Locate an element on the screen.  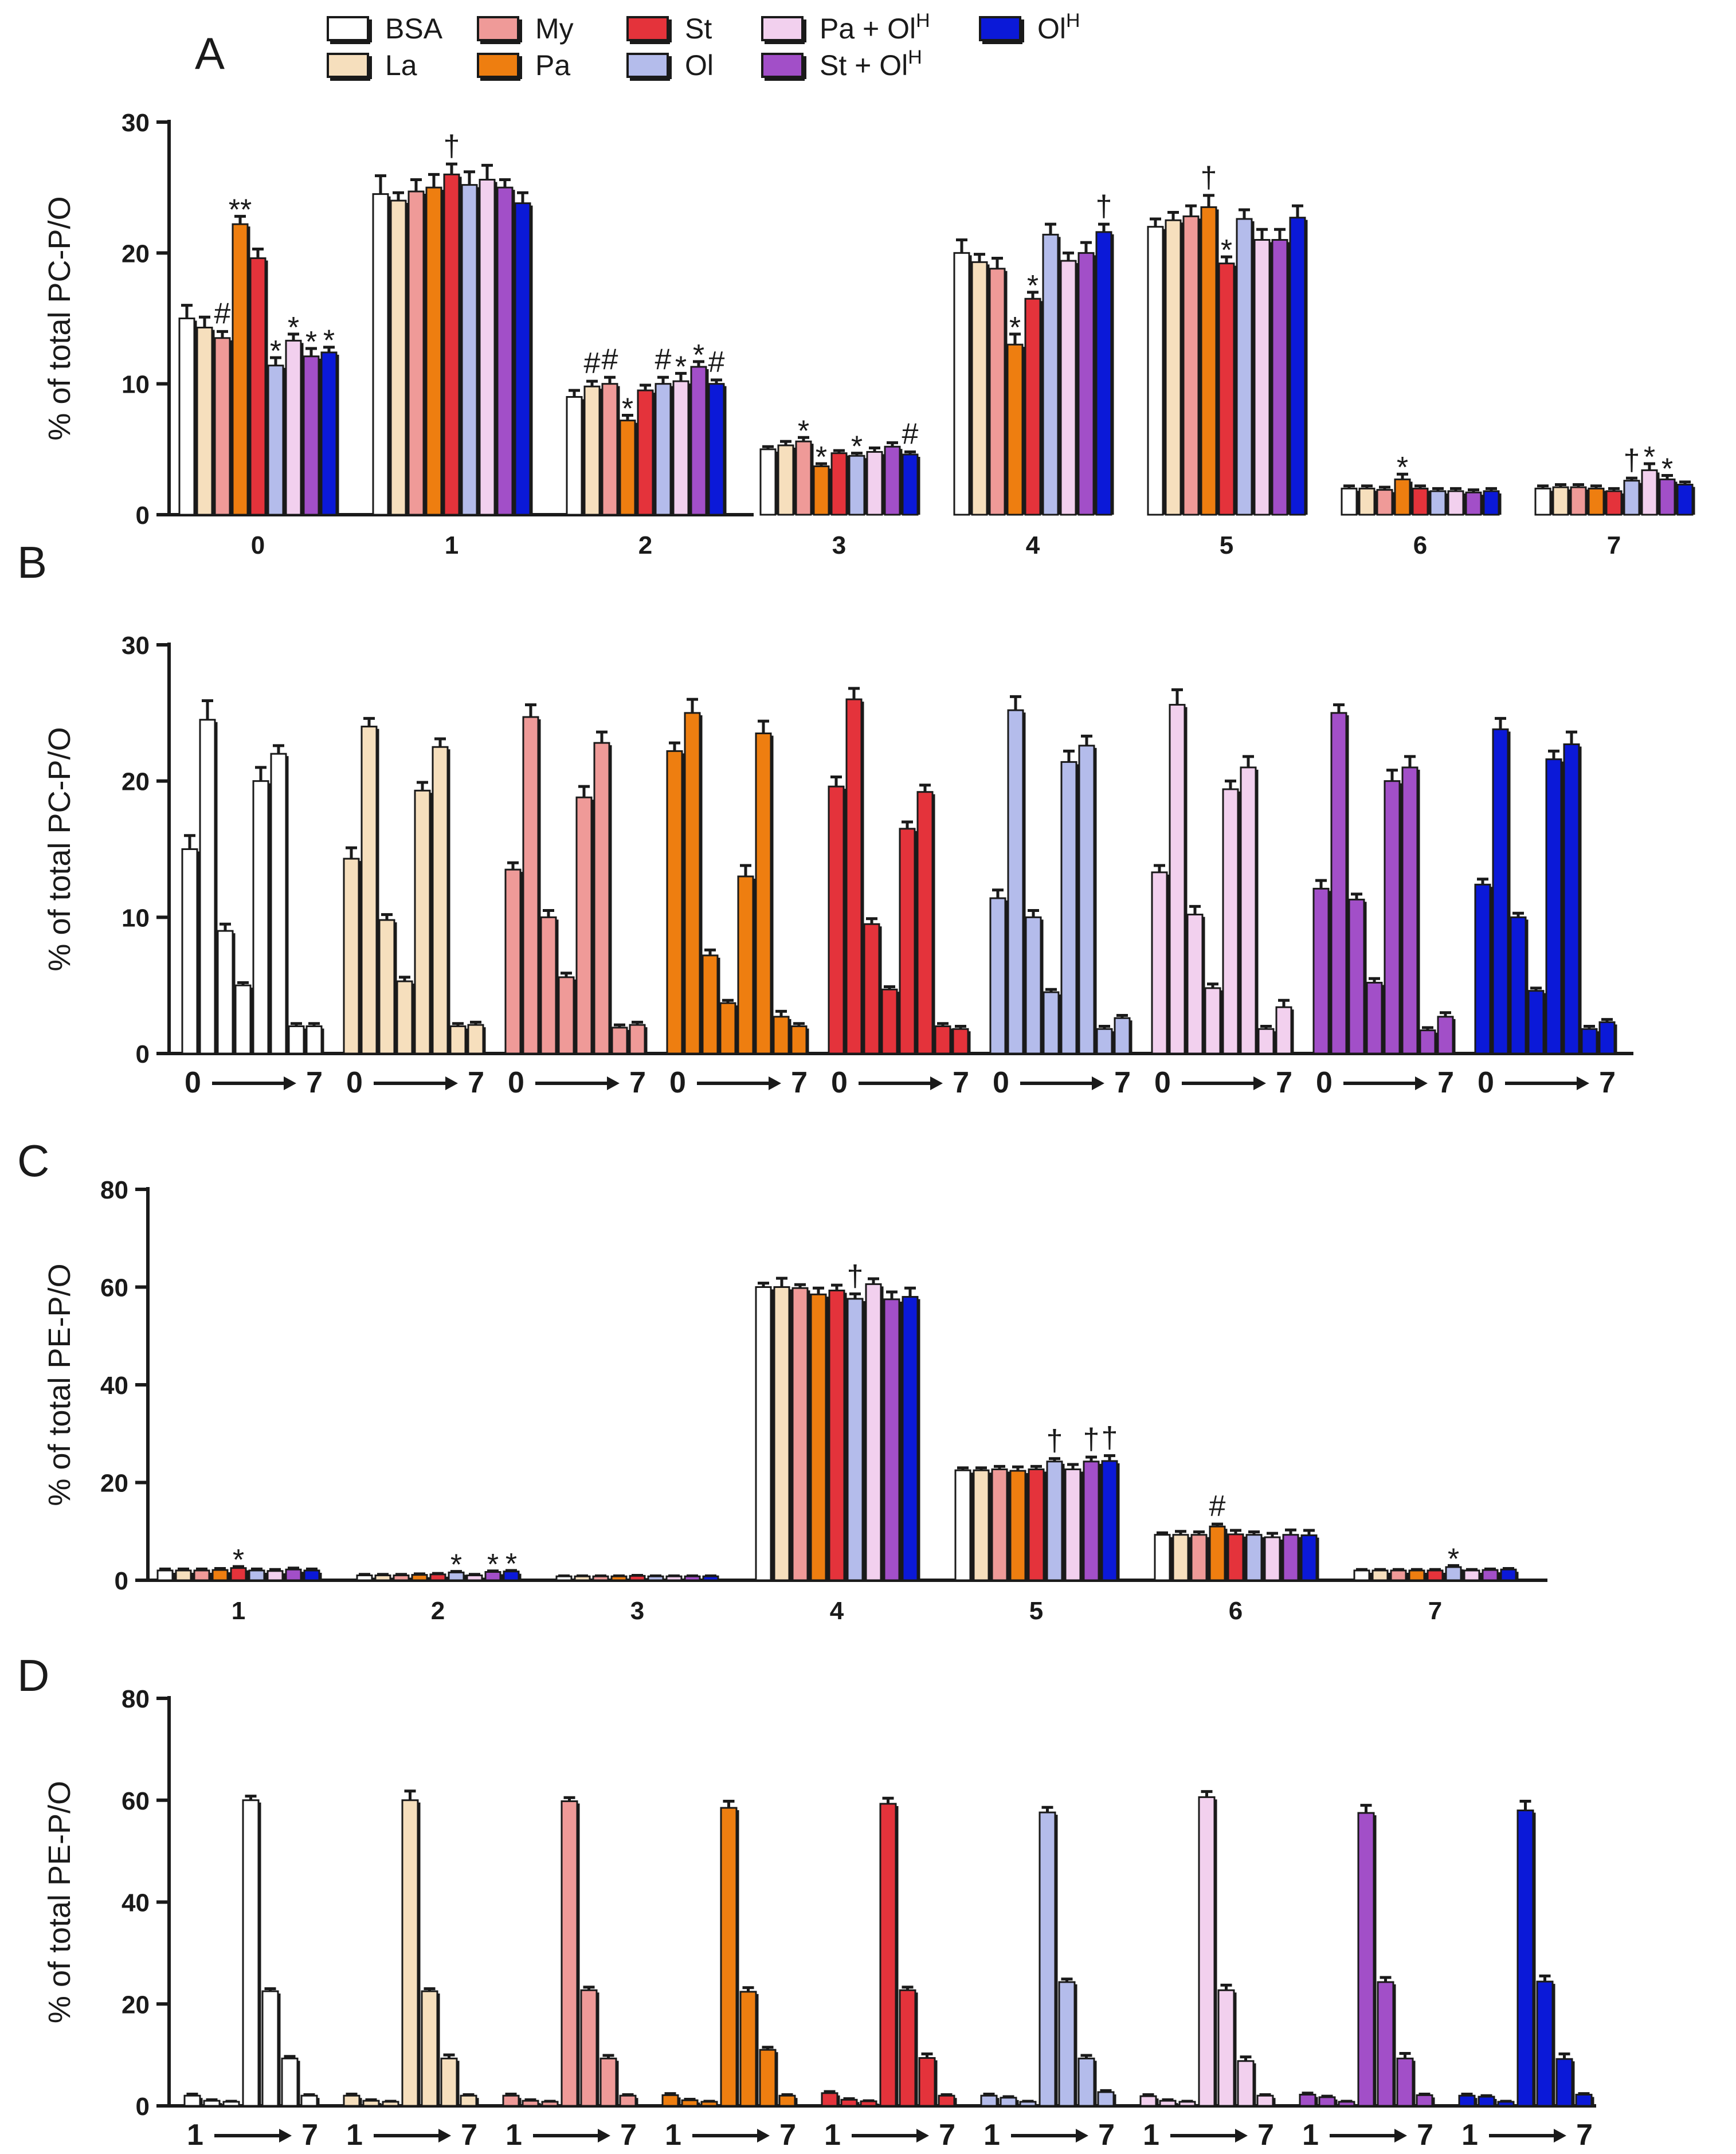
legend-item-st-ol-h: St + OlH is located at coordinates (841, 63).